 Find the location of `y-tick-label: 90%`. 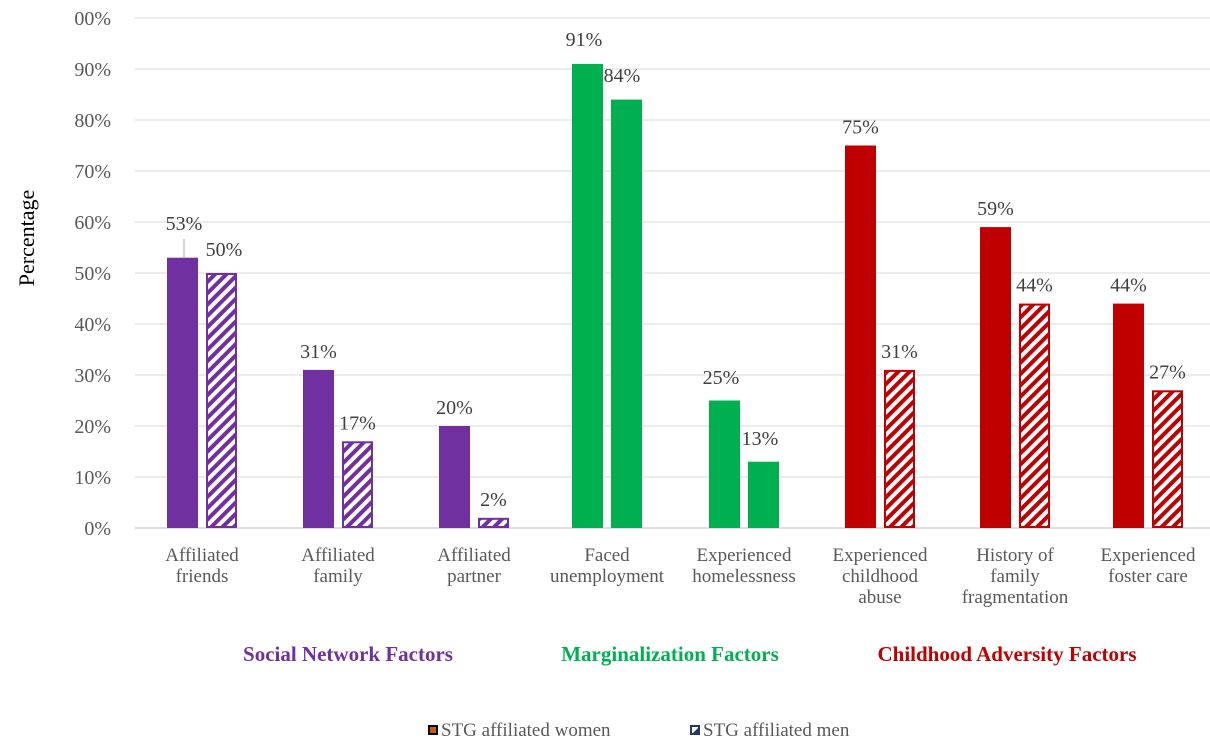

y-tick-label: 90% is located at coordinates (92, 70).